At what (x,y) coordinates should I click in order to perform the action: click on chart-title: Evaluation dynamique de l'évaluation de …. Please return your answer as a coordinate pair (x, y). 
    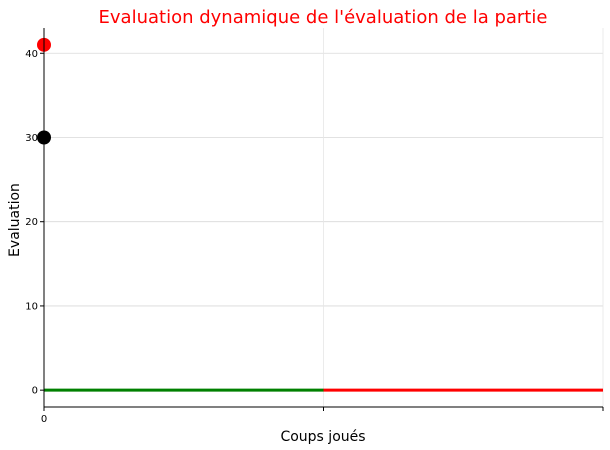
    Looking at the image, I should click on (323, 17).